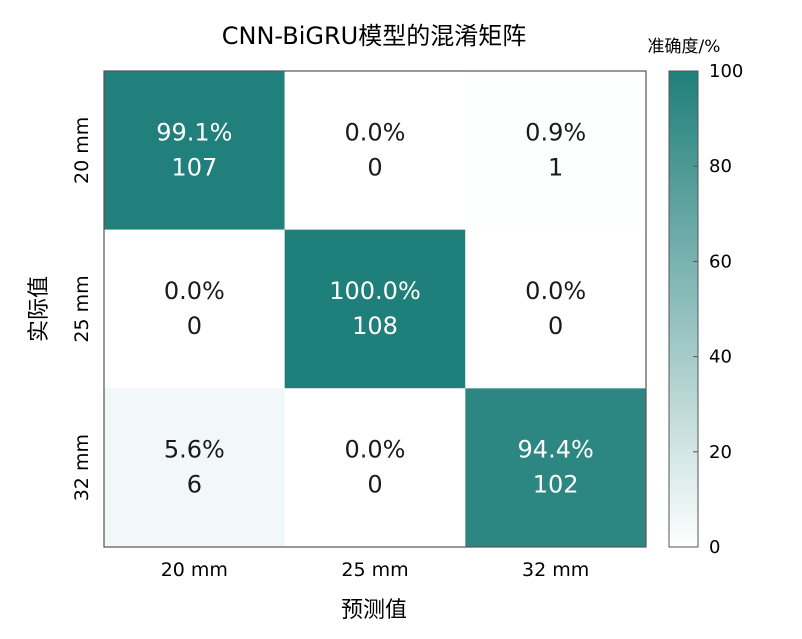  What do you see at coordinates (556, 450) in the screenshot?
I see `cell-percent-label: 94.4%` at bounding box center [556, 450].